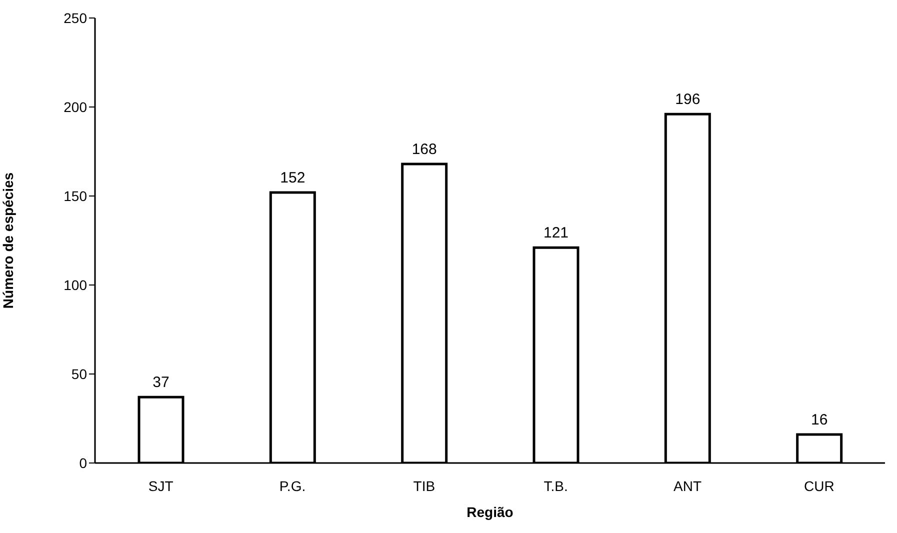 The height and width of the screenshot is (533, 897). What do you see at coordinates (161, 383) in the screenshot?
I see `data-label: 37` at bounding box center [161, 383].